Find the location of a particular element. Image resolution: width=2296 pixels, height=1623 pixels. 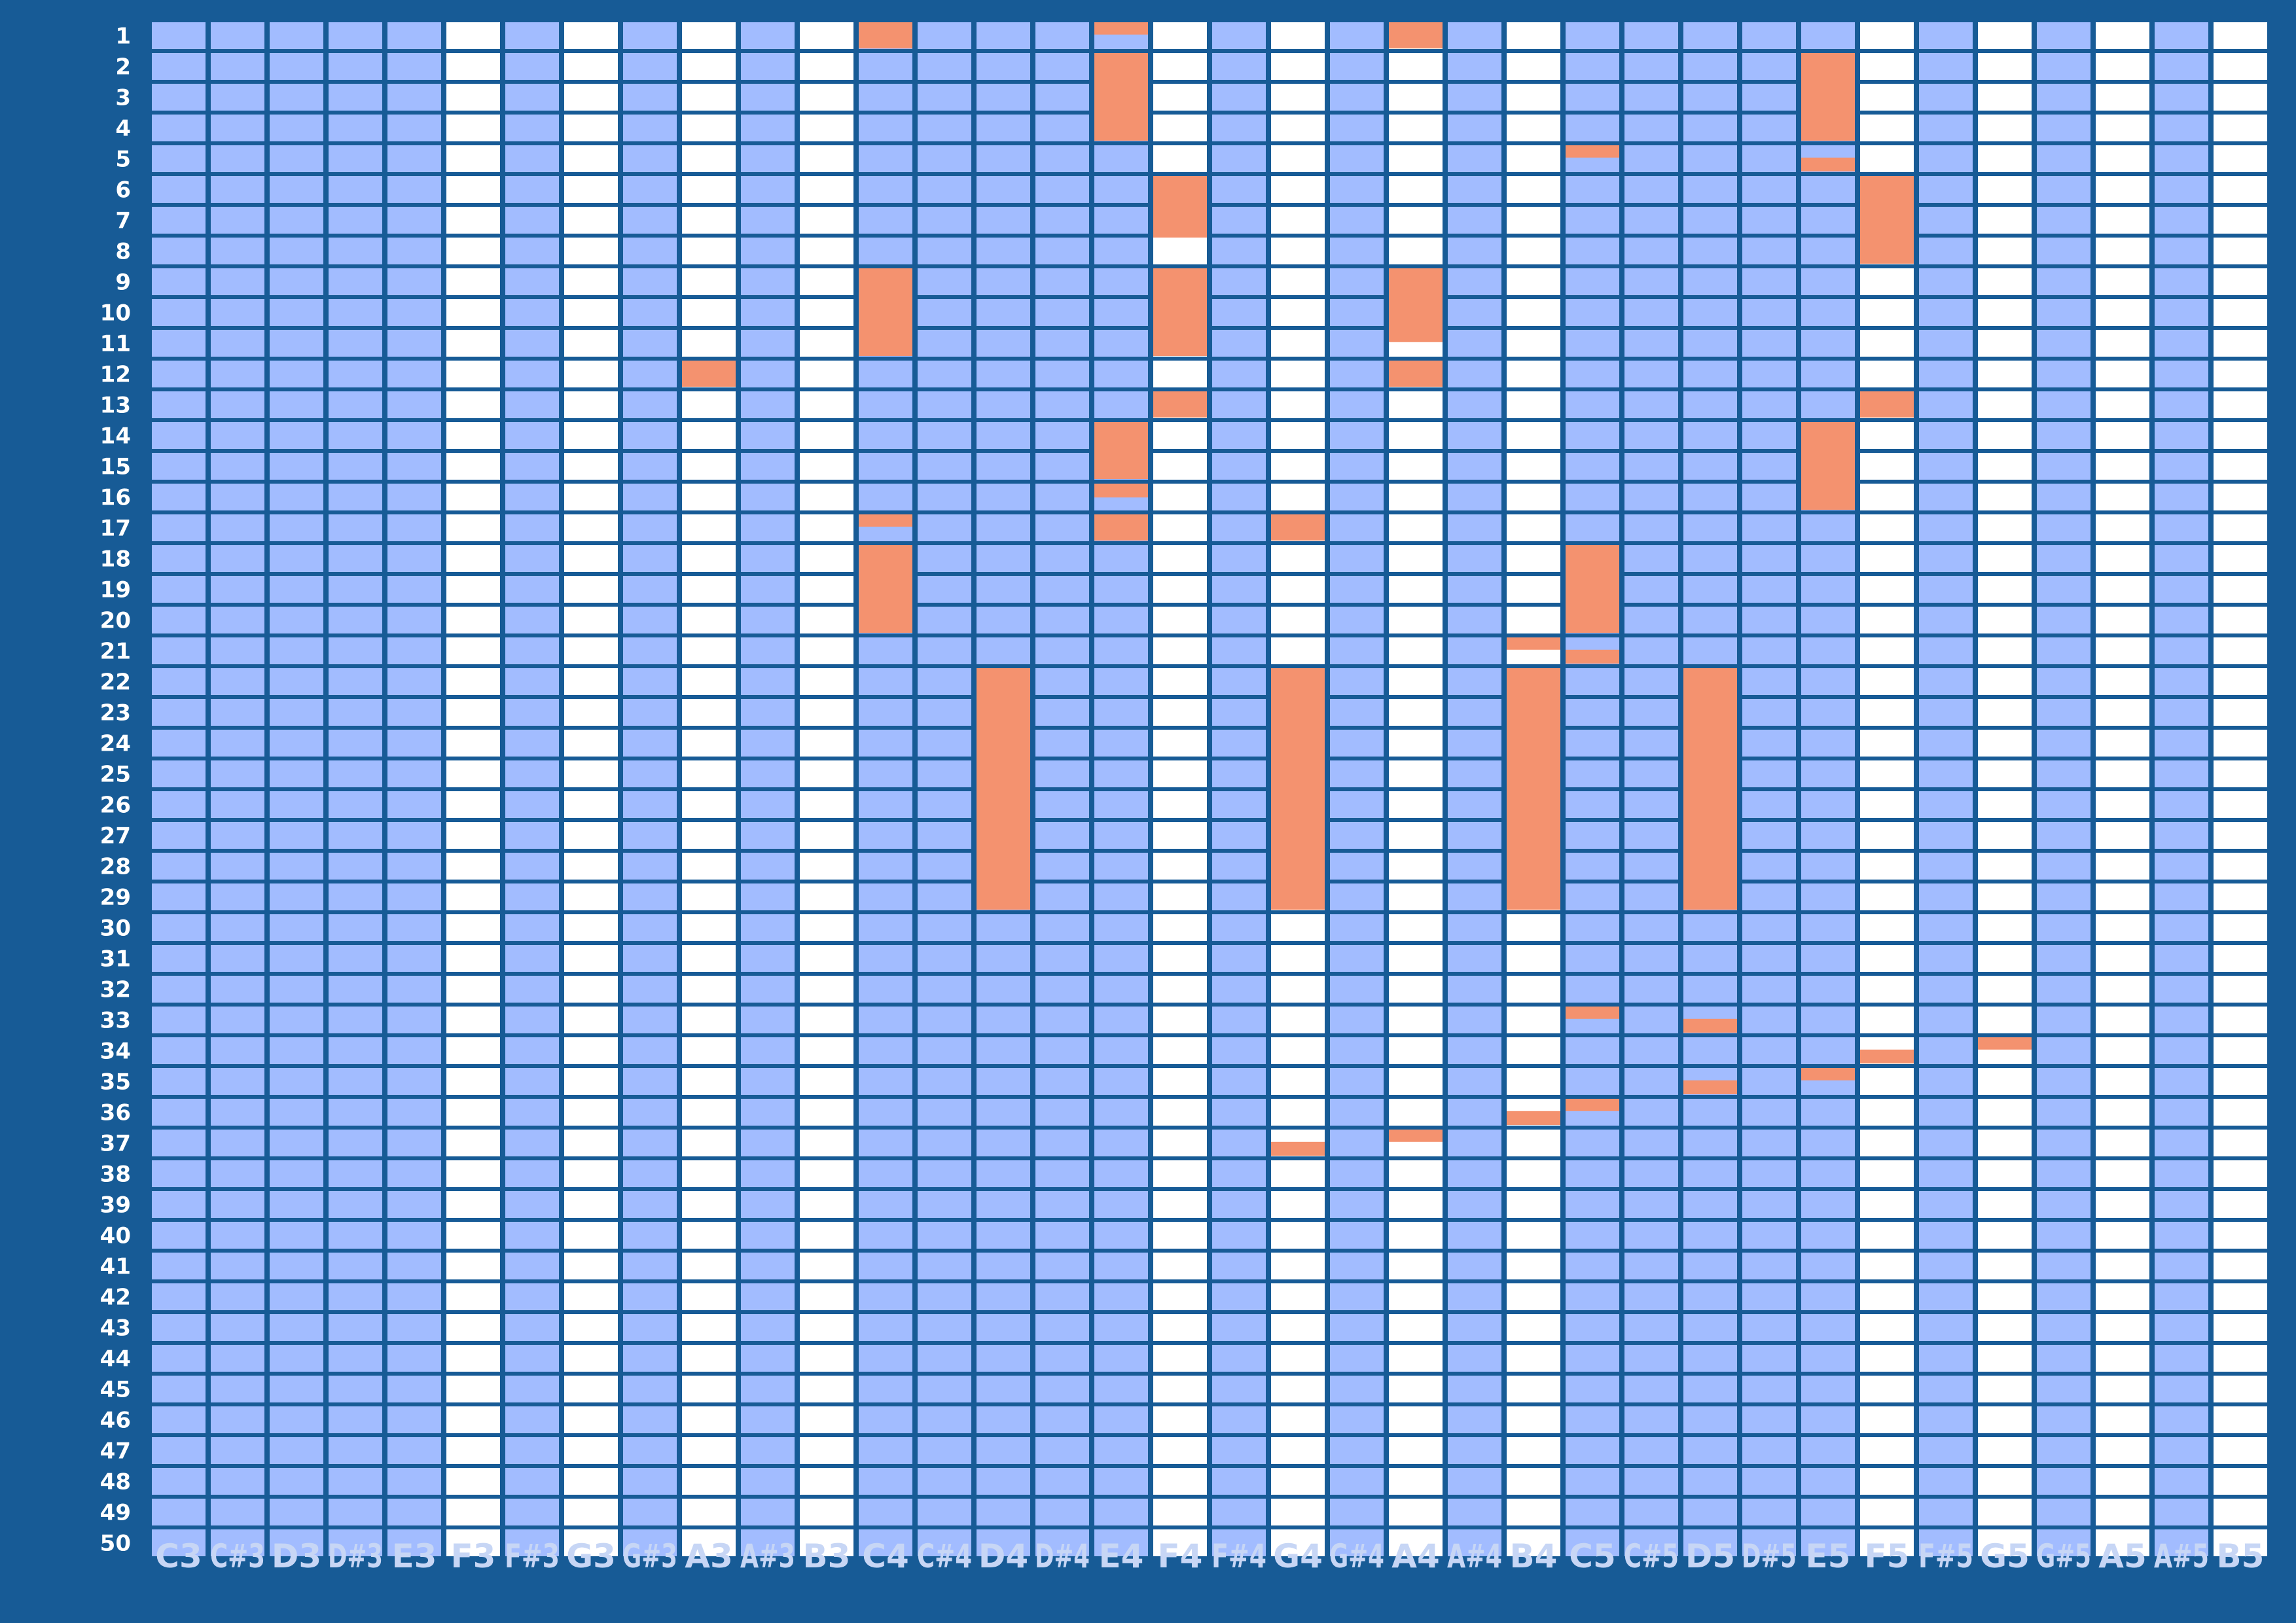

column-label: A5 is located at coordinates (2122, 1556).